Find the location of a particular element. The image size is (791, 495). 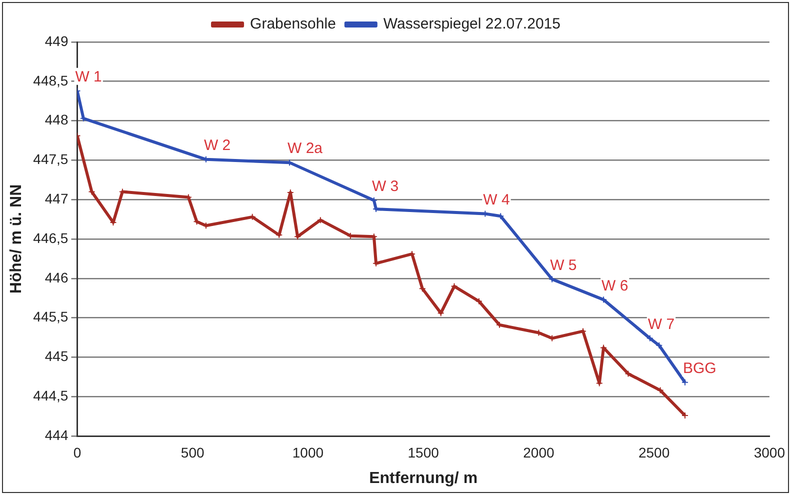

y-tick-label: 447,5 is located at coordinates (50, 159).